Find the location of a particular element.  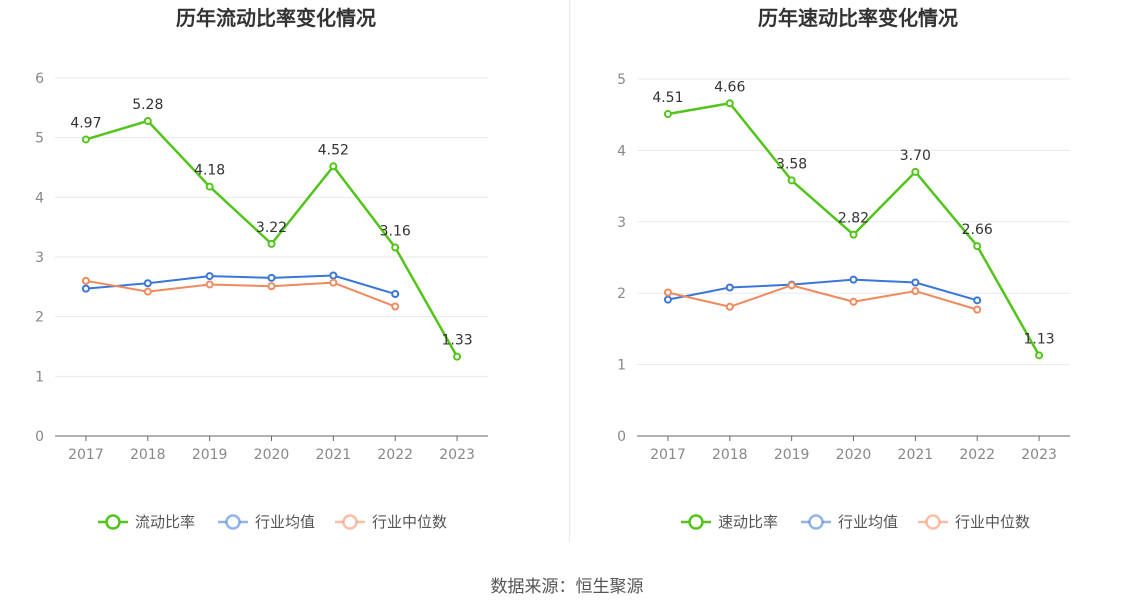

data-label: 5.28 is located at coordinates (147, 105).